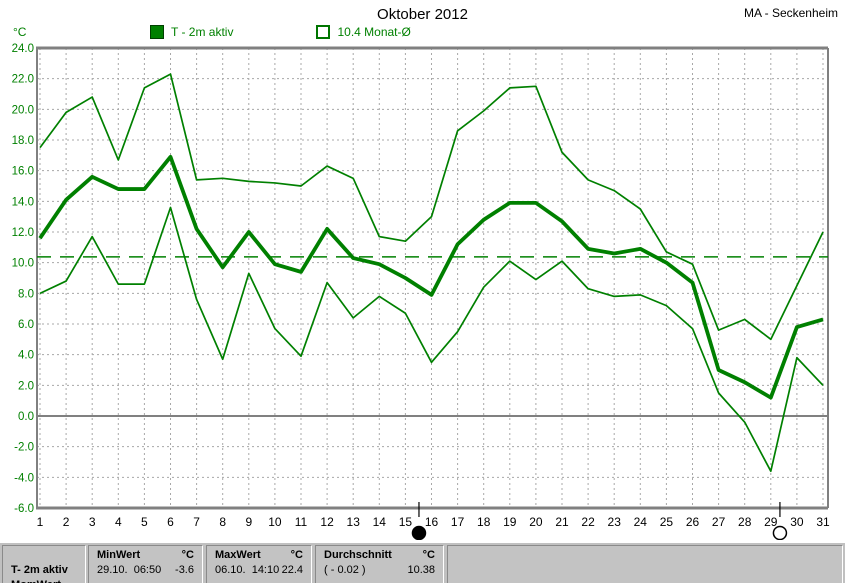  I want to click on station-name: MA - Seckenheim, so click(790, 13).